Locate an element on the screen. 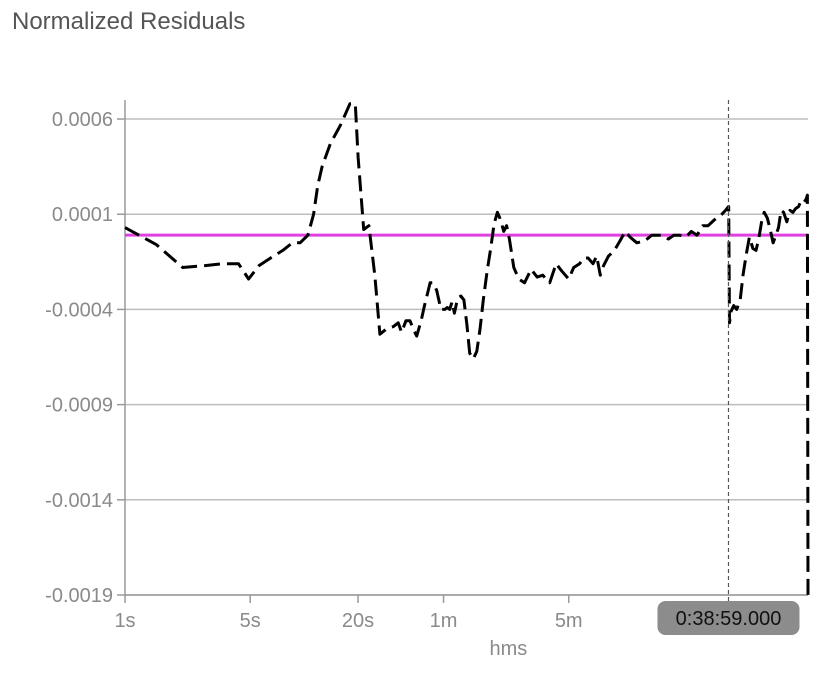 The image size is (832, 678). y-tick-label: -0.0014 is located at coordinates (79, 501).